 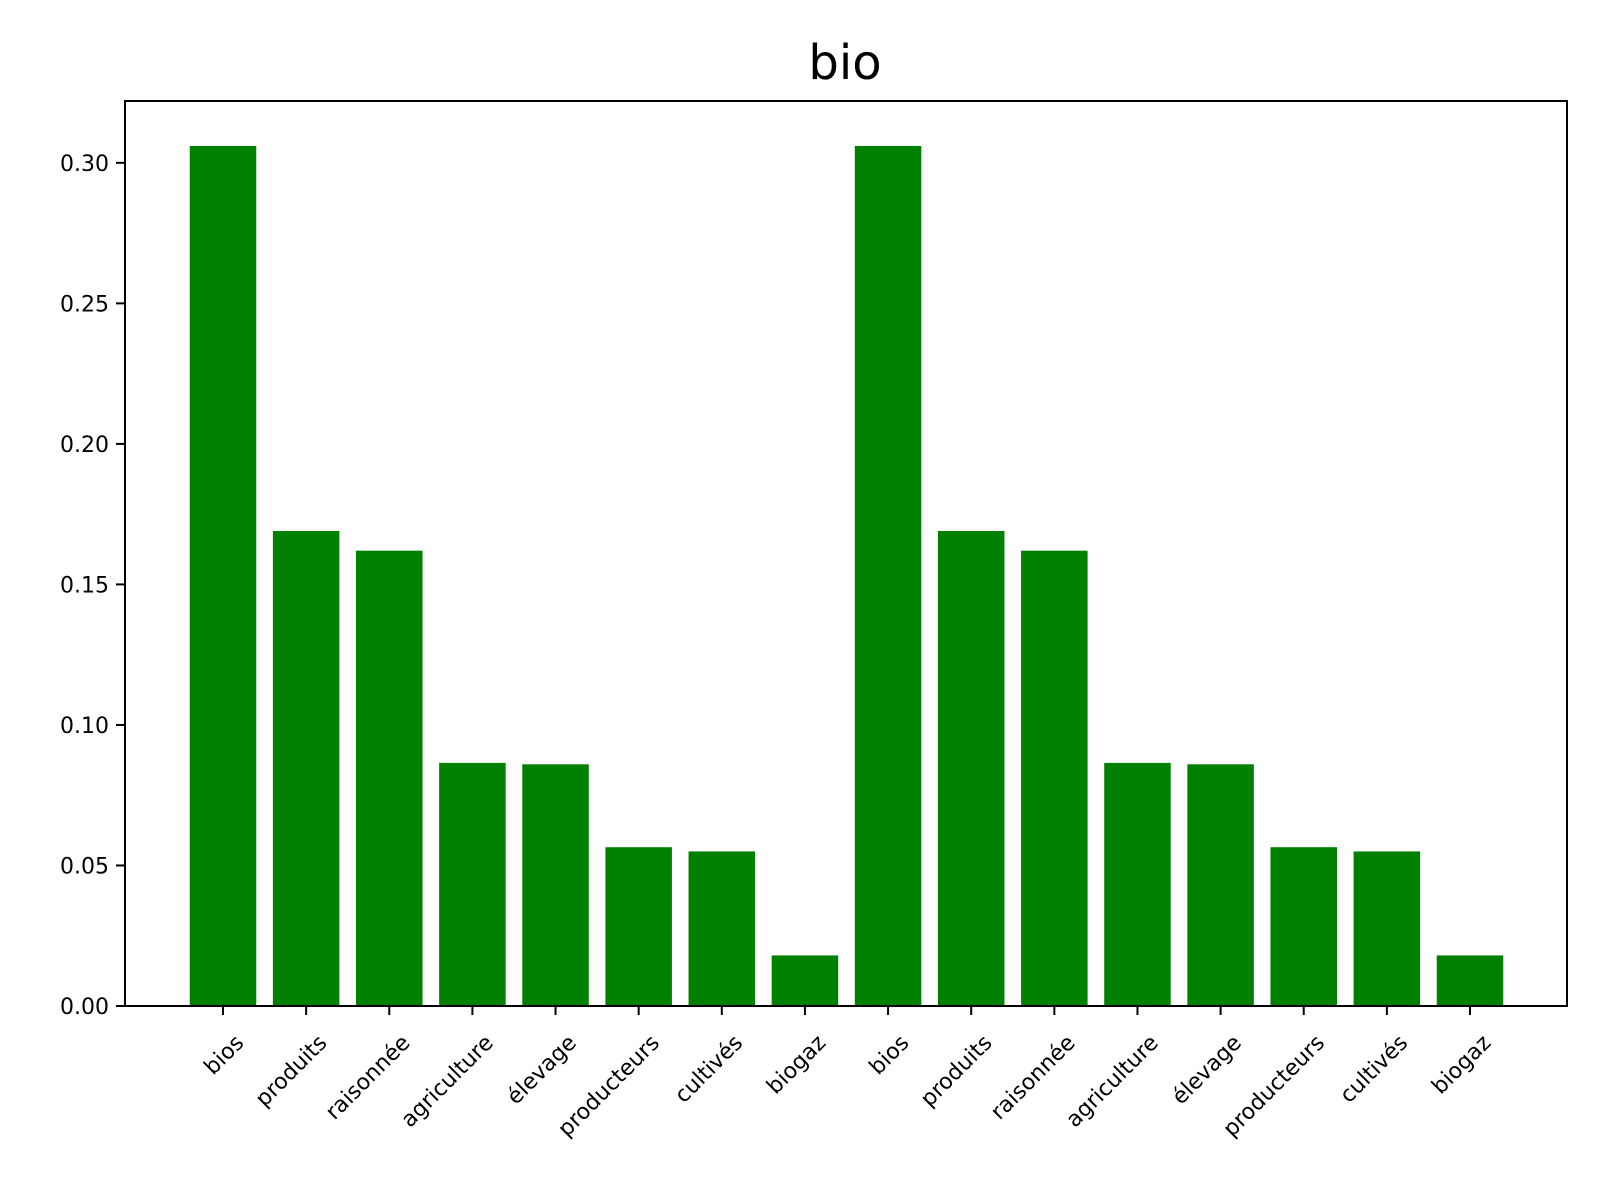 I want to click on x-tick-label-7: biogaz, so click(x=796, y=1065).